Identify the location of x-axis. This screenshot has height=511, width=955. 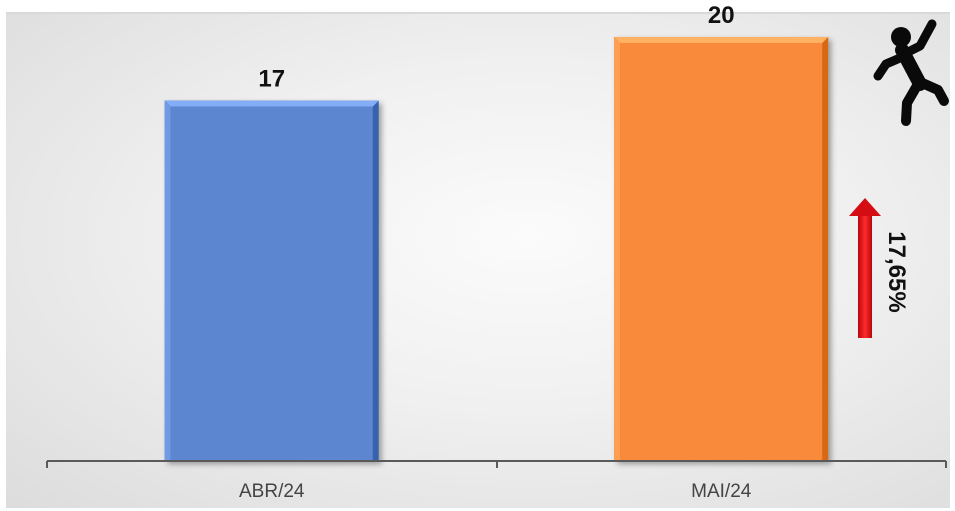
(496, 464).